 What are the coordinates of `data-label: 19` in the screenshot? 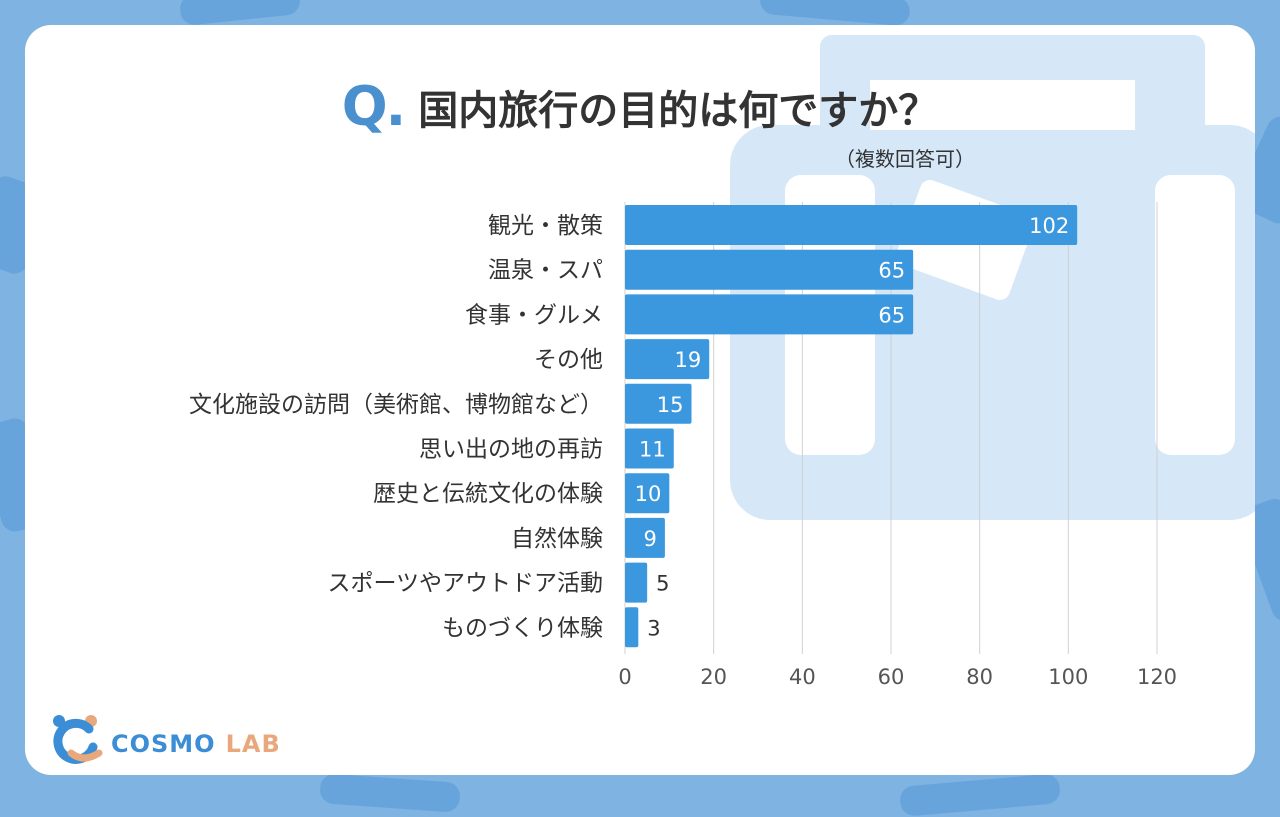 It's located at (687, 360).